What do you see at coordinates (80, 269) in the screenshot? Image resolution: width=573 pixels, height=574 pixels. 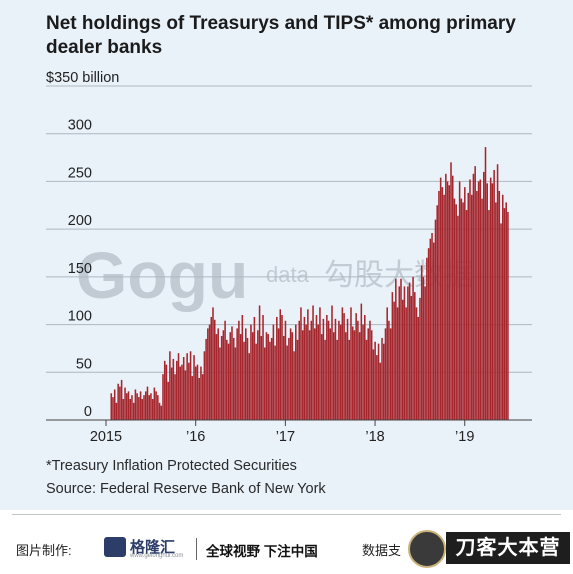 I see `y-tick-label: 150` at bounding box center [80, 269].